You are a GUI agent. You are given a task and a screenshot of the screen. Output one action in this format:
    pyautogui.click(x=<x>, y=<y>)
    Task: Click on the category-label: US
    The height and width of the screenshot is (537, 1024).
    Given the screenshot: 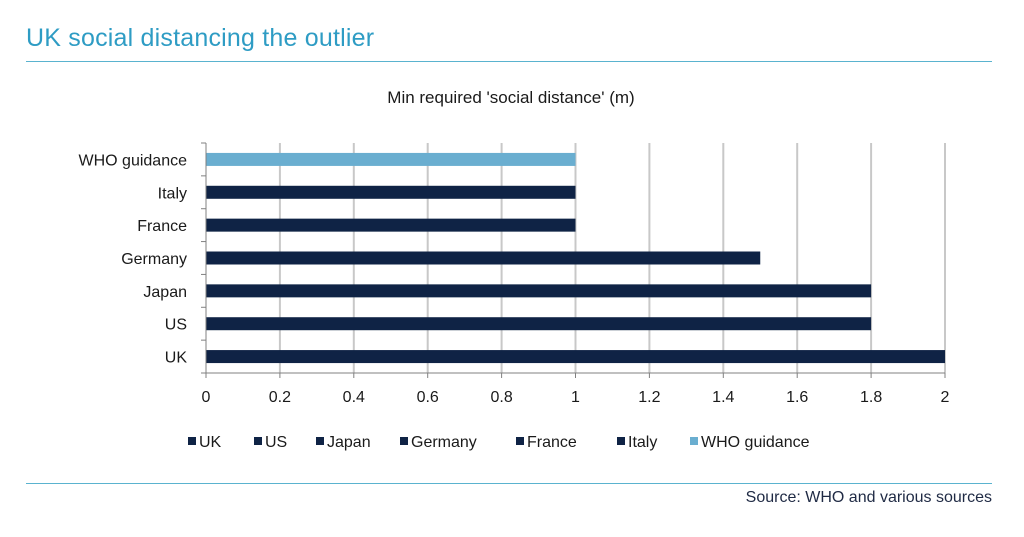 What is the action you would take?
    pyautogui.click(x=176, y=325)
    